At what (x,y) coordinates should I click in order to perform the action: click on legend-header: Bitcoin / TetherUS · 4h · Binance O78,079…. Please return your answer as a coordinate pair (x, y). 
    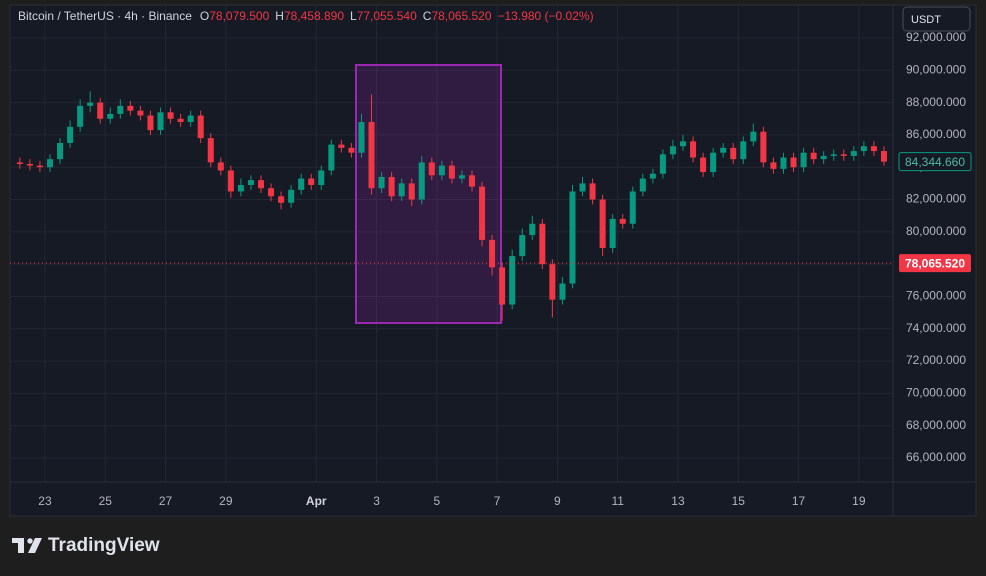
    Looking at the image, I should click on (306, 16).